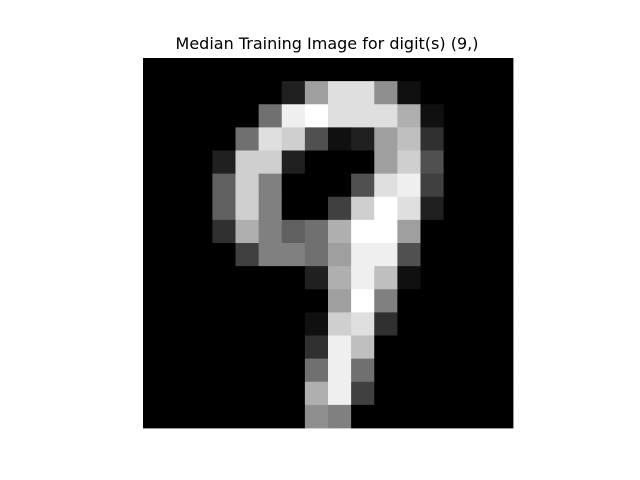 Image resolution: width=640 pixels, height=480 pixels. I want to click on heatmap-cell-r0-c8, so click(340, 70).